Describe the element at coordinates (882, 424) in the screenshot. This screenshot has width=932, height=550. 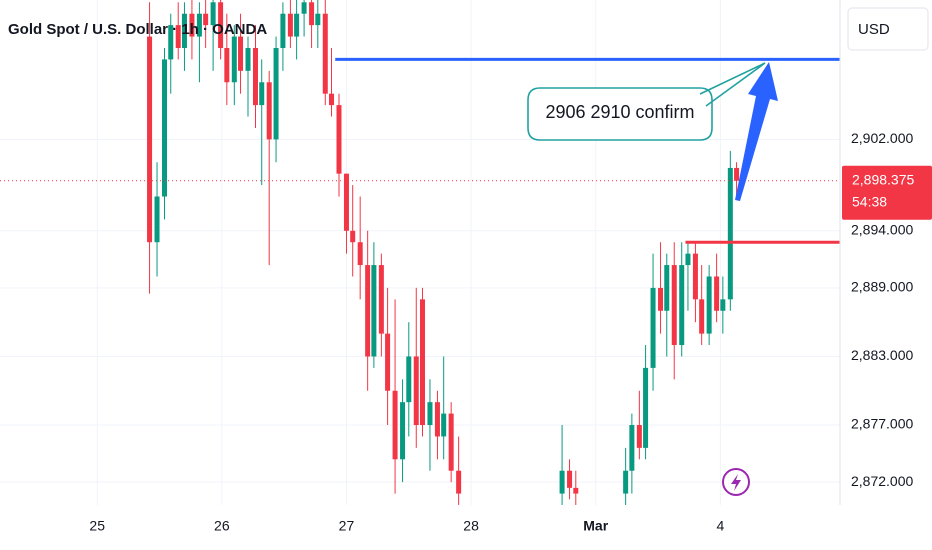
I see `y-tick-label: 2,877.000` at that location.